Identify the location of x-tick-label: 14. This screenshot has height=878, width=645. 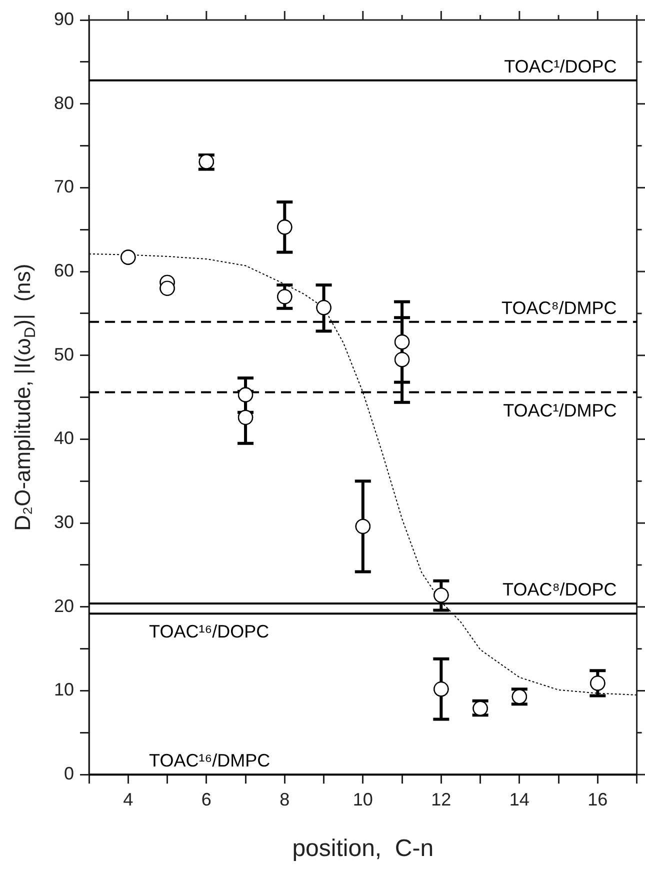
(519, 799).